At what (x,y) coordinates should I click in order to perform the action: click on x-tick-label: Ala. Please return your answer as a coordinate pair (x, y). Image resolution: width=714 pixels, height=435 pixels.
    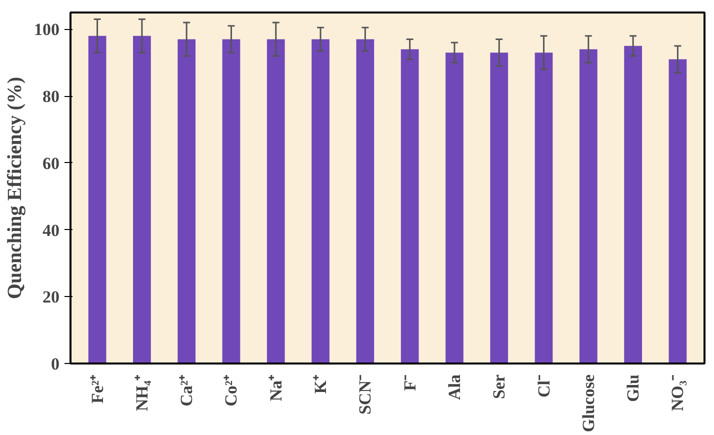
    Looking at the image, I should click on (454, 387).